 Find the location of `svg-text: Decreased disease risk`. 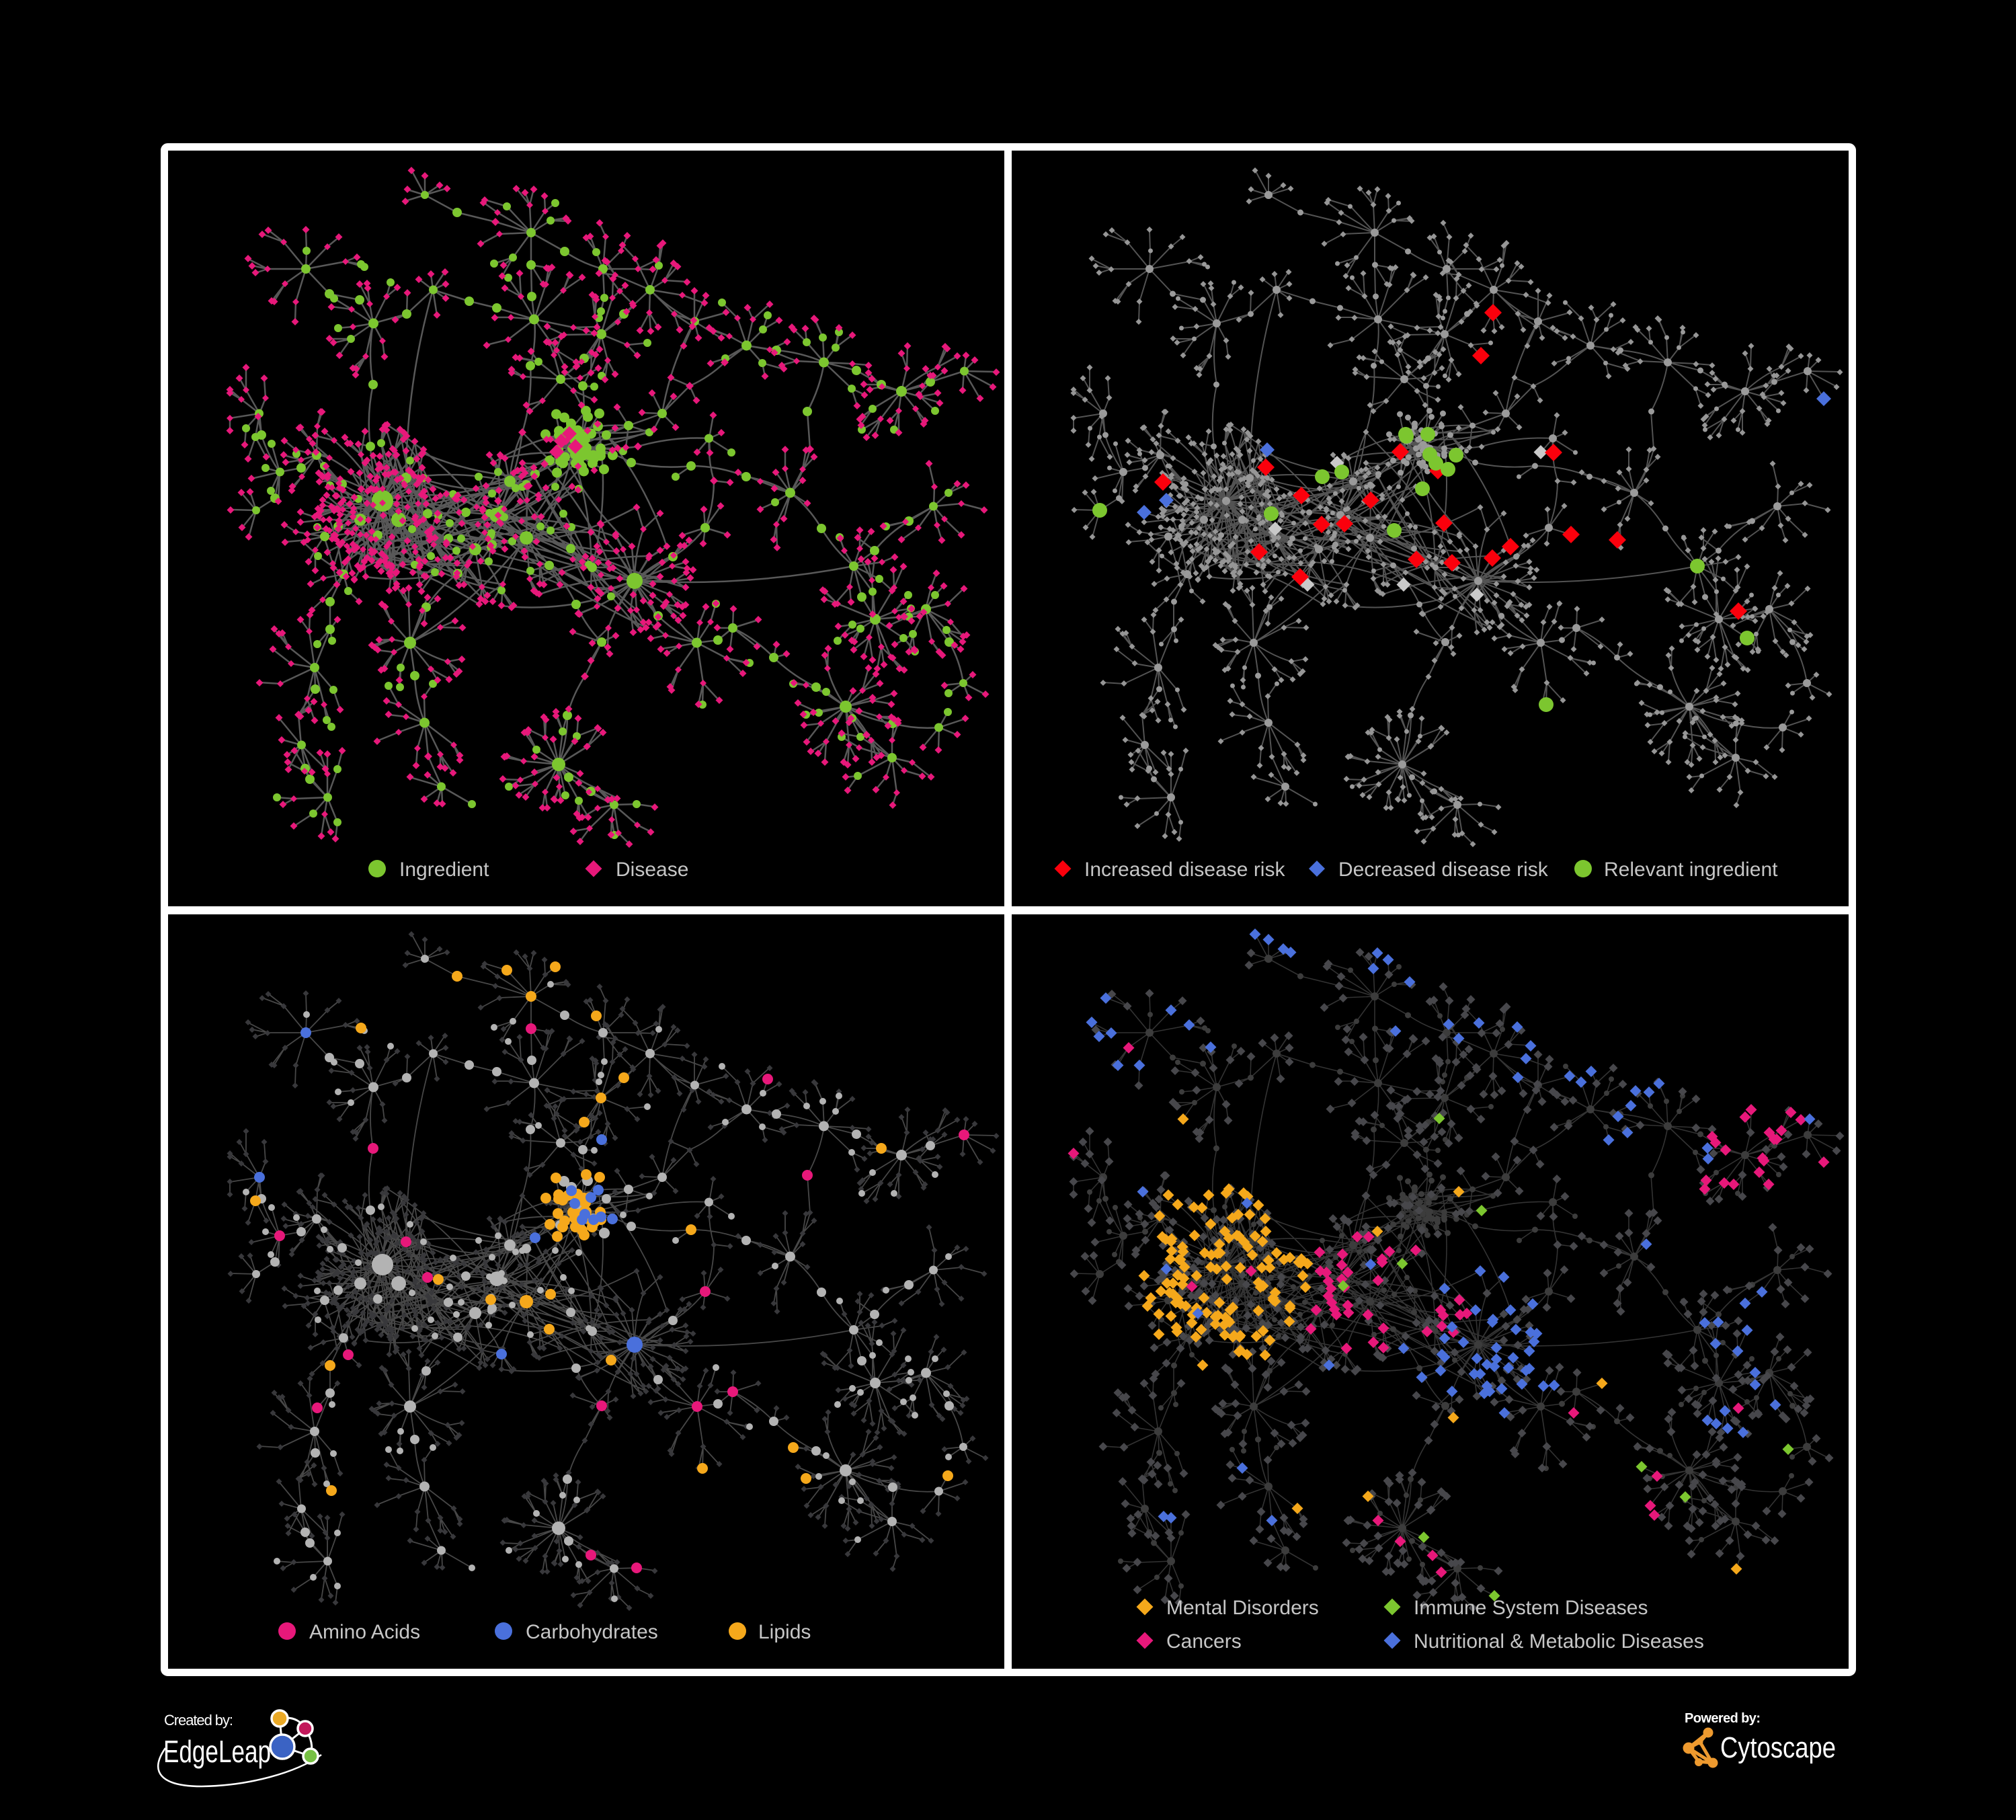

svg-text: Decreased disease risk is located at coordinates (1443, 870).